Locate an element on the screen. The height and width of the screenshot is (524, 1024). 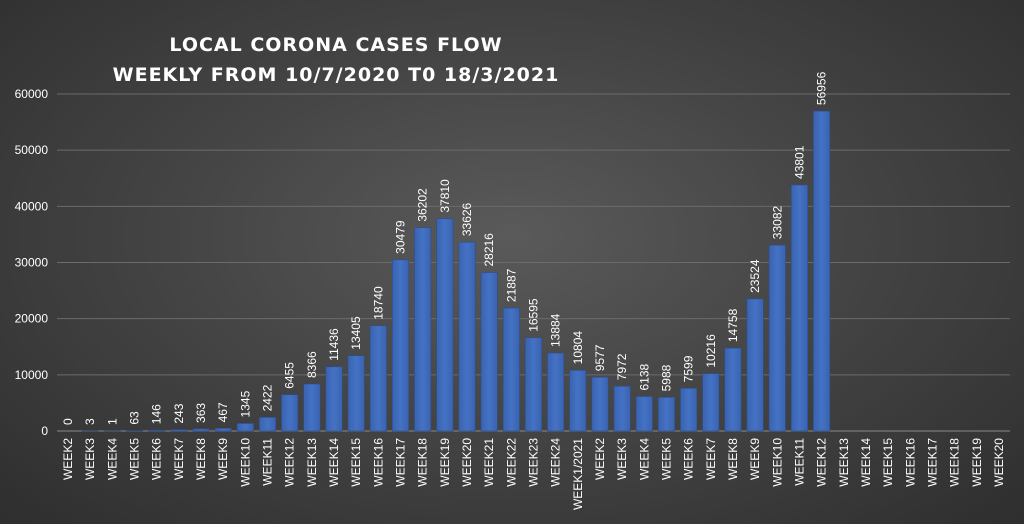
data-label: 28216 is located at coordinates (489, 250).